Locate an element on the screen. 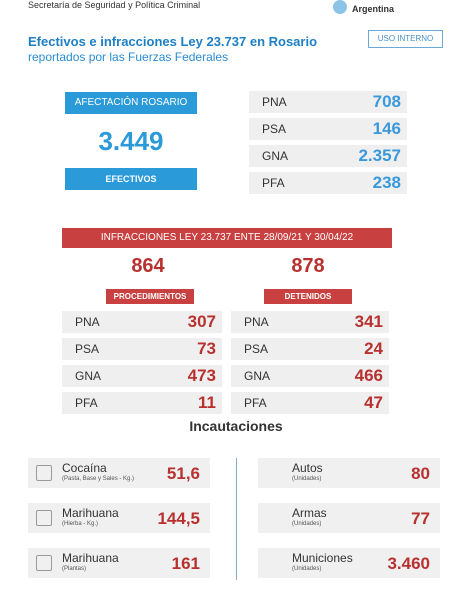 This screenshot has height=591, width=472. seizure-item: Marihuana (Plantas) 161 is located at coordinates (119, 563).